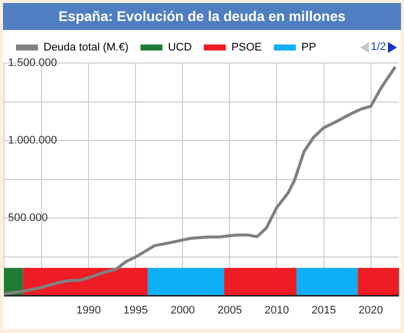  I want to click on y-tick-label: 1.500.000, so click(32, 63).